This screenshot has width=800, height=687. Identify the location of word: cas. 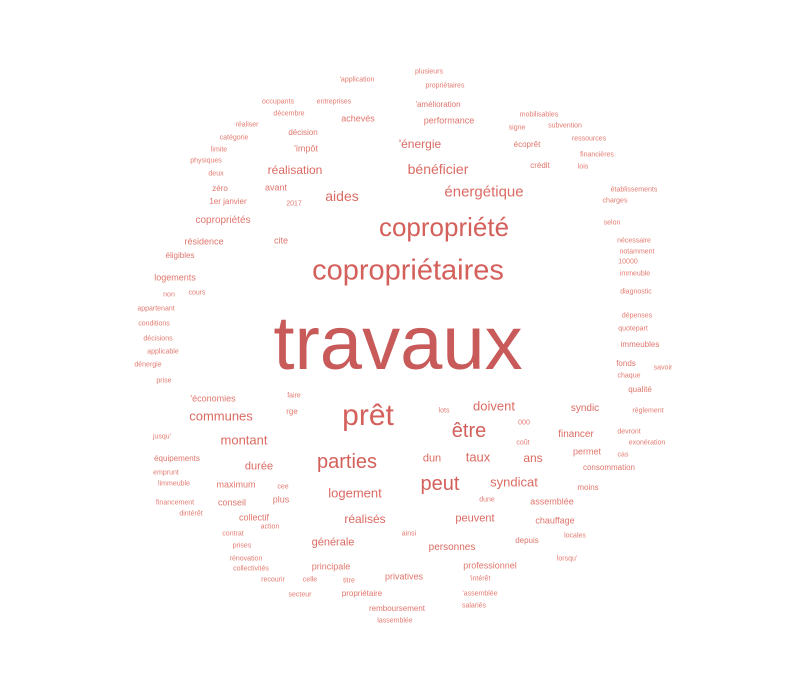
(623, 455).